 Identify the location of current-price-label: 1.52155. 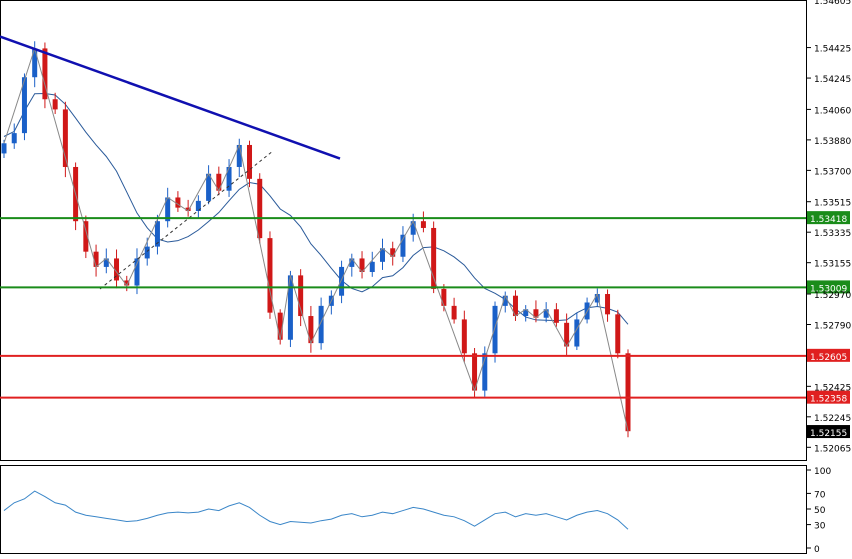
(828, 434).